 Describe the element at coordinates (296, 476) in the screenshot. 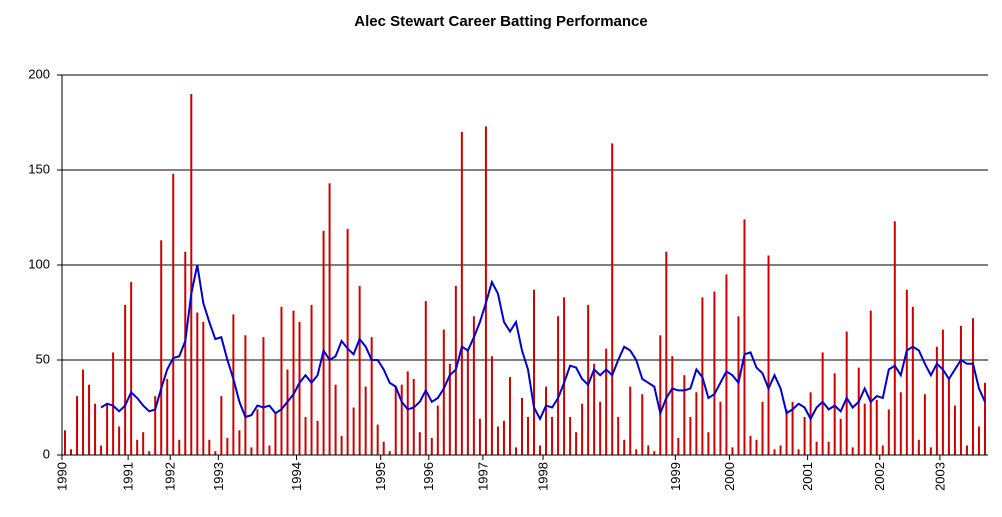

I see `x-tick-label: 1994` at that location.